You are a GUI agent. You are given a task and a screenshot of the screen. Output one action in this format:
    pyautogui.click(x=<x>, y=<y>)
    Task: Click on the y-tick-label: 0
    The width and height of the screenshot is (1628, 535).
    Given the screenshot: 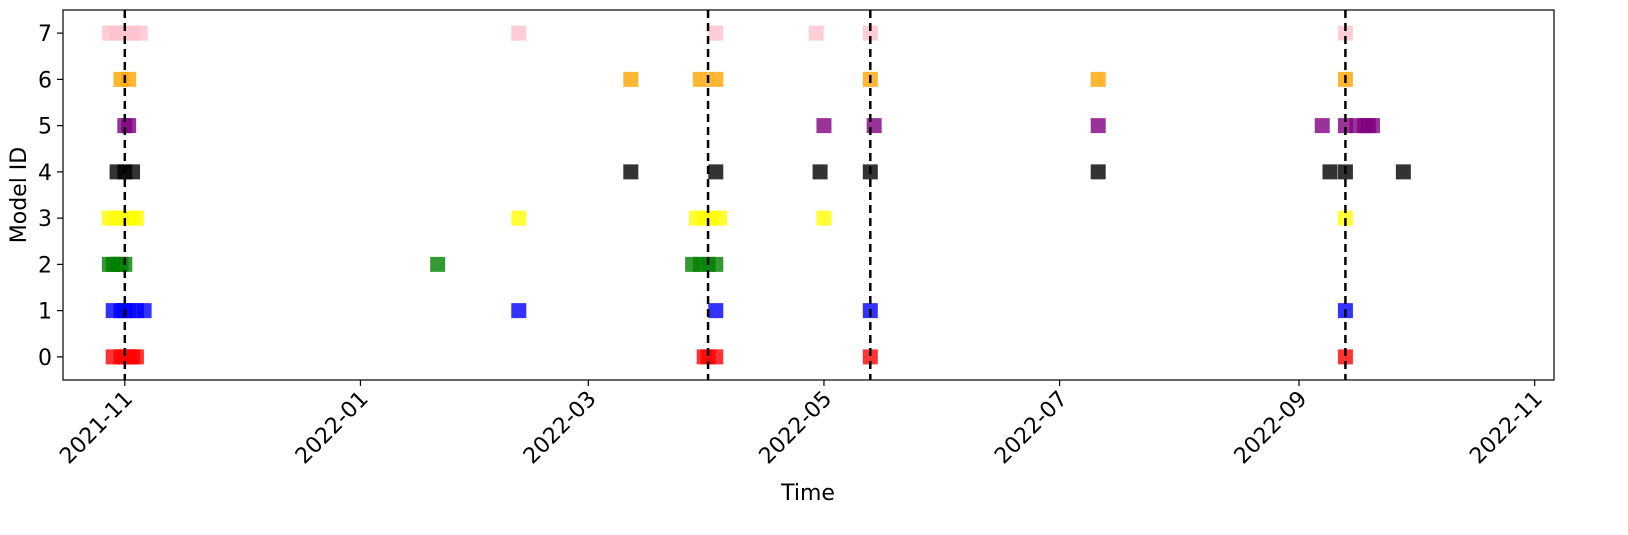 What is the action you would take?
    pyautogui.click(x=45, y=358)
    